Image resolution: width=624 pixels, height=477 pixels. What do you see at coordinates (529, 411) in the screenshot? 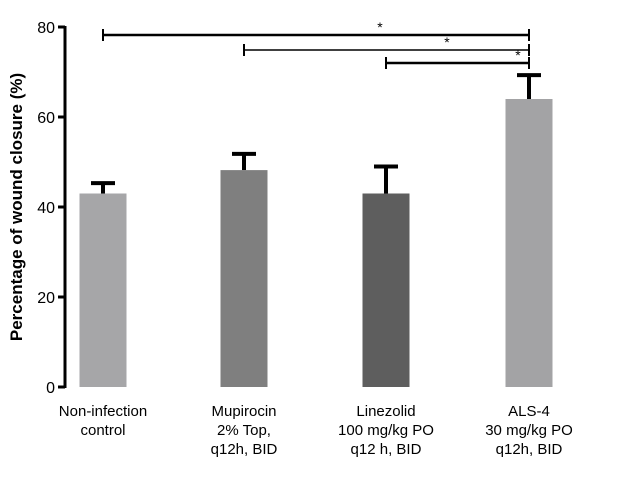
I see `x-tick-label: ALS-4` at bounding box center [529, 411].